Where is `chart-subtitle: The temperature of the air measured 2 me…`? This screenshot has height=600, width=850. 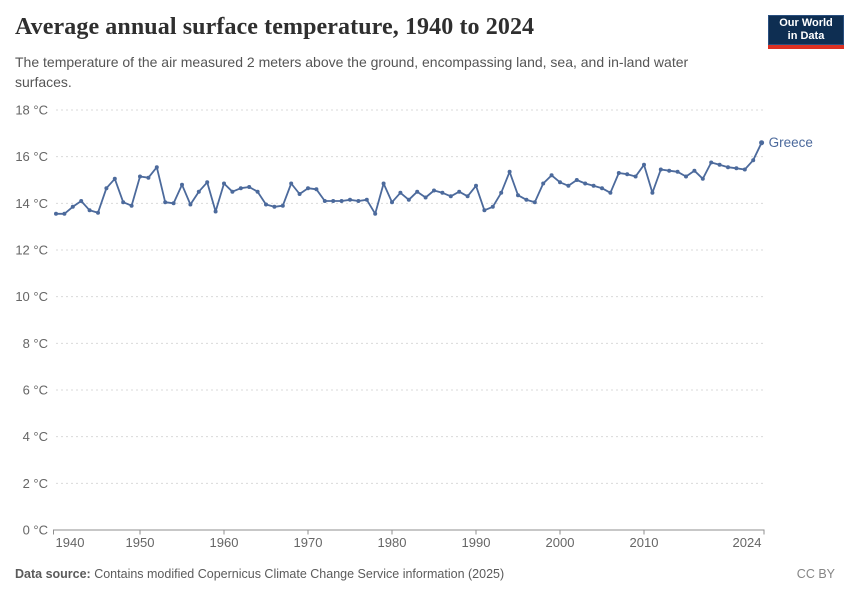 chart-subtitle: The temperature of the air measured 2 me… is located at coordinates (352, 72).